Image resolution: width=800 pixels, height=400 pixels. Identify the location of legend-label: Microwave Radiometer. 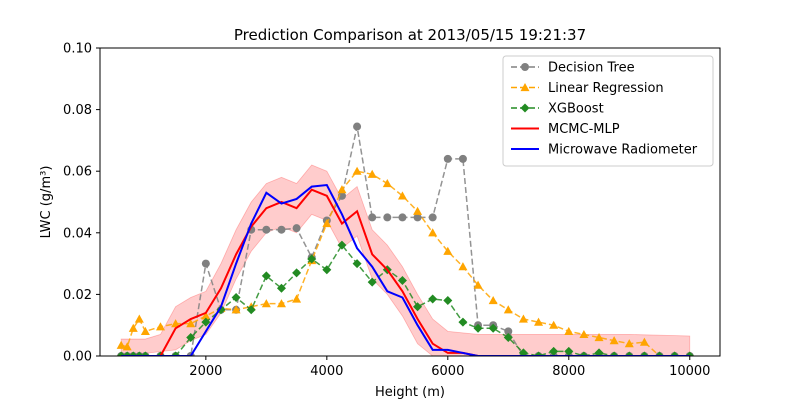
(623, 150).